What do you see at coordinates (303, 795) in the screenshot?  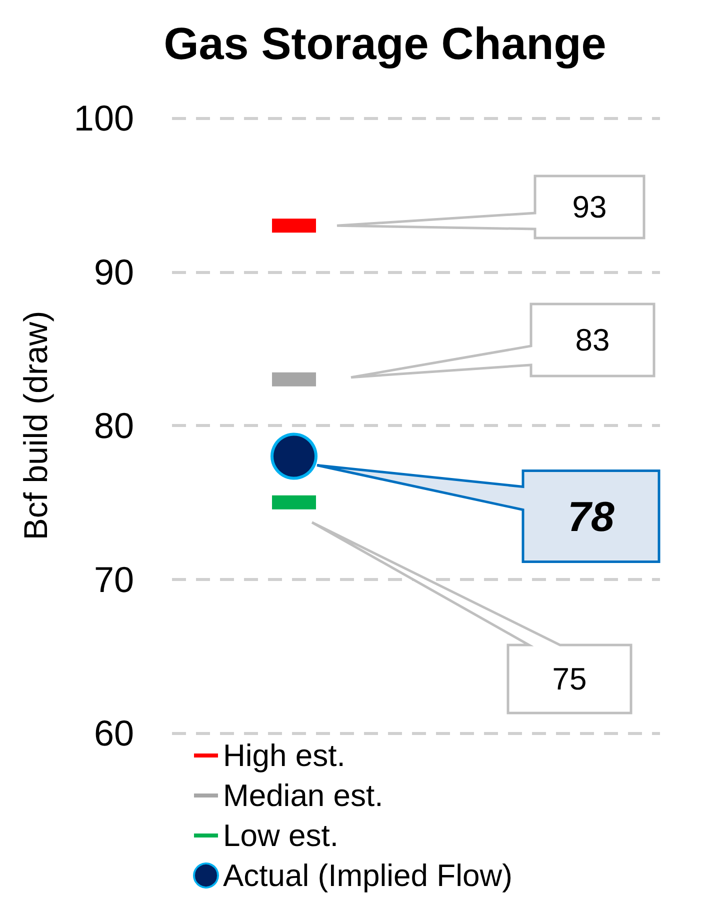 I see `legend-label: Median est.` at bounding box center [303, 795].